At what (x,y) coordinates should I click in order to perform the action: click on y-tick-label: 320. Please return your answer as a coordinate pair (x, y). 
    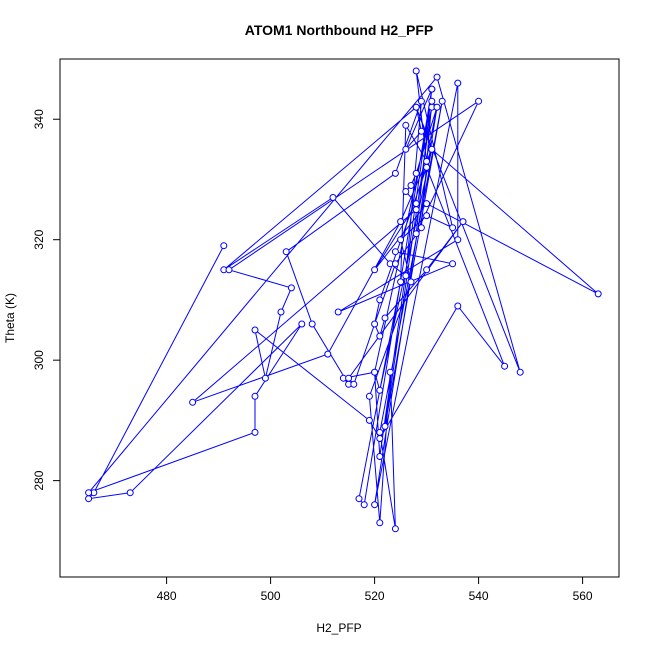
    Looking at the image, I should click on (39, 239).